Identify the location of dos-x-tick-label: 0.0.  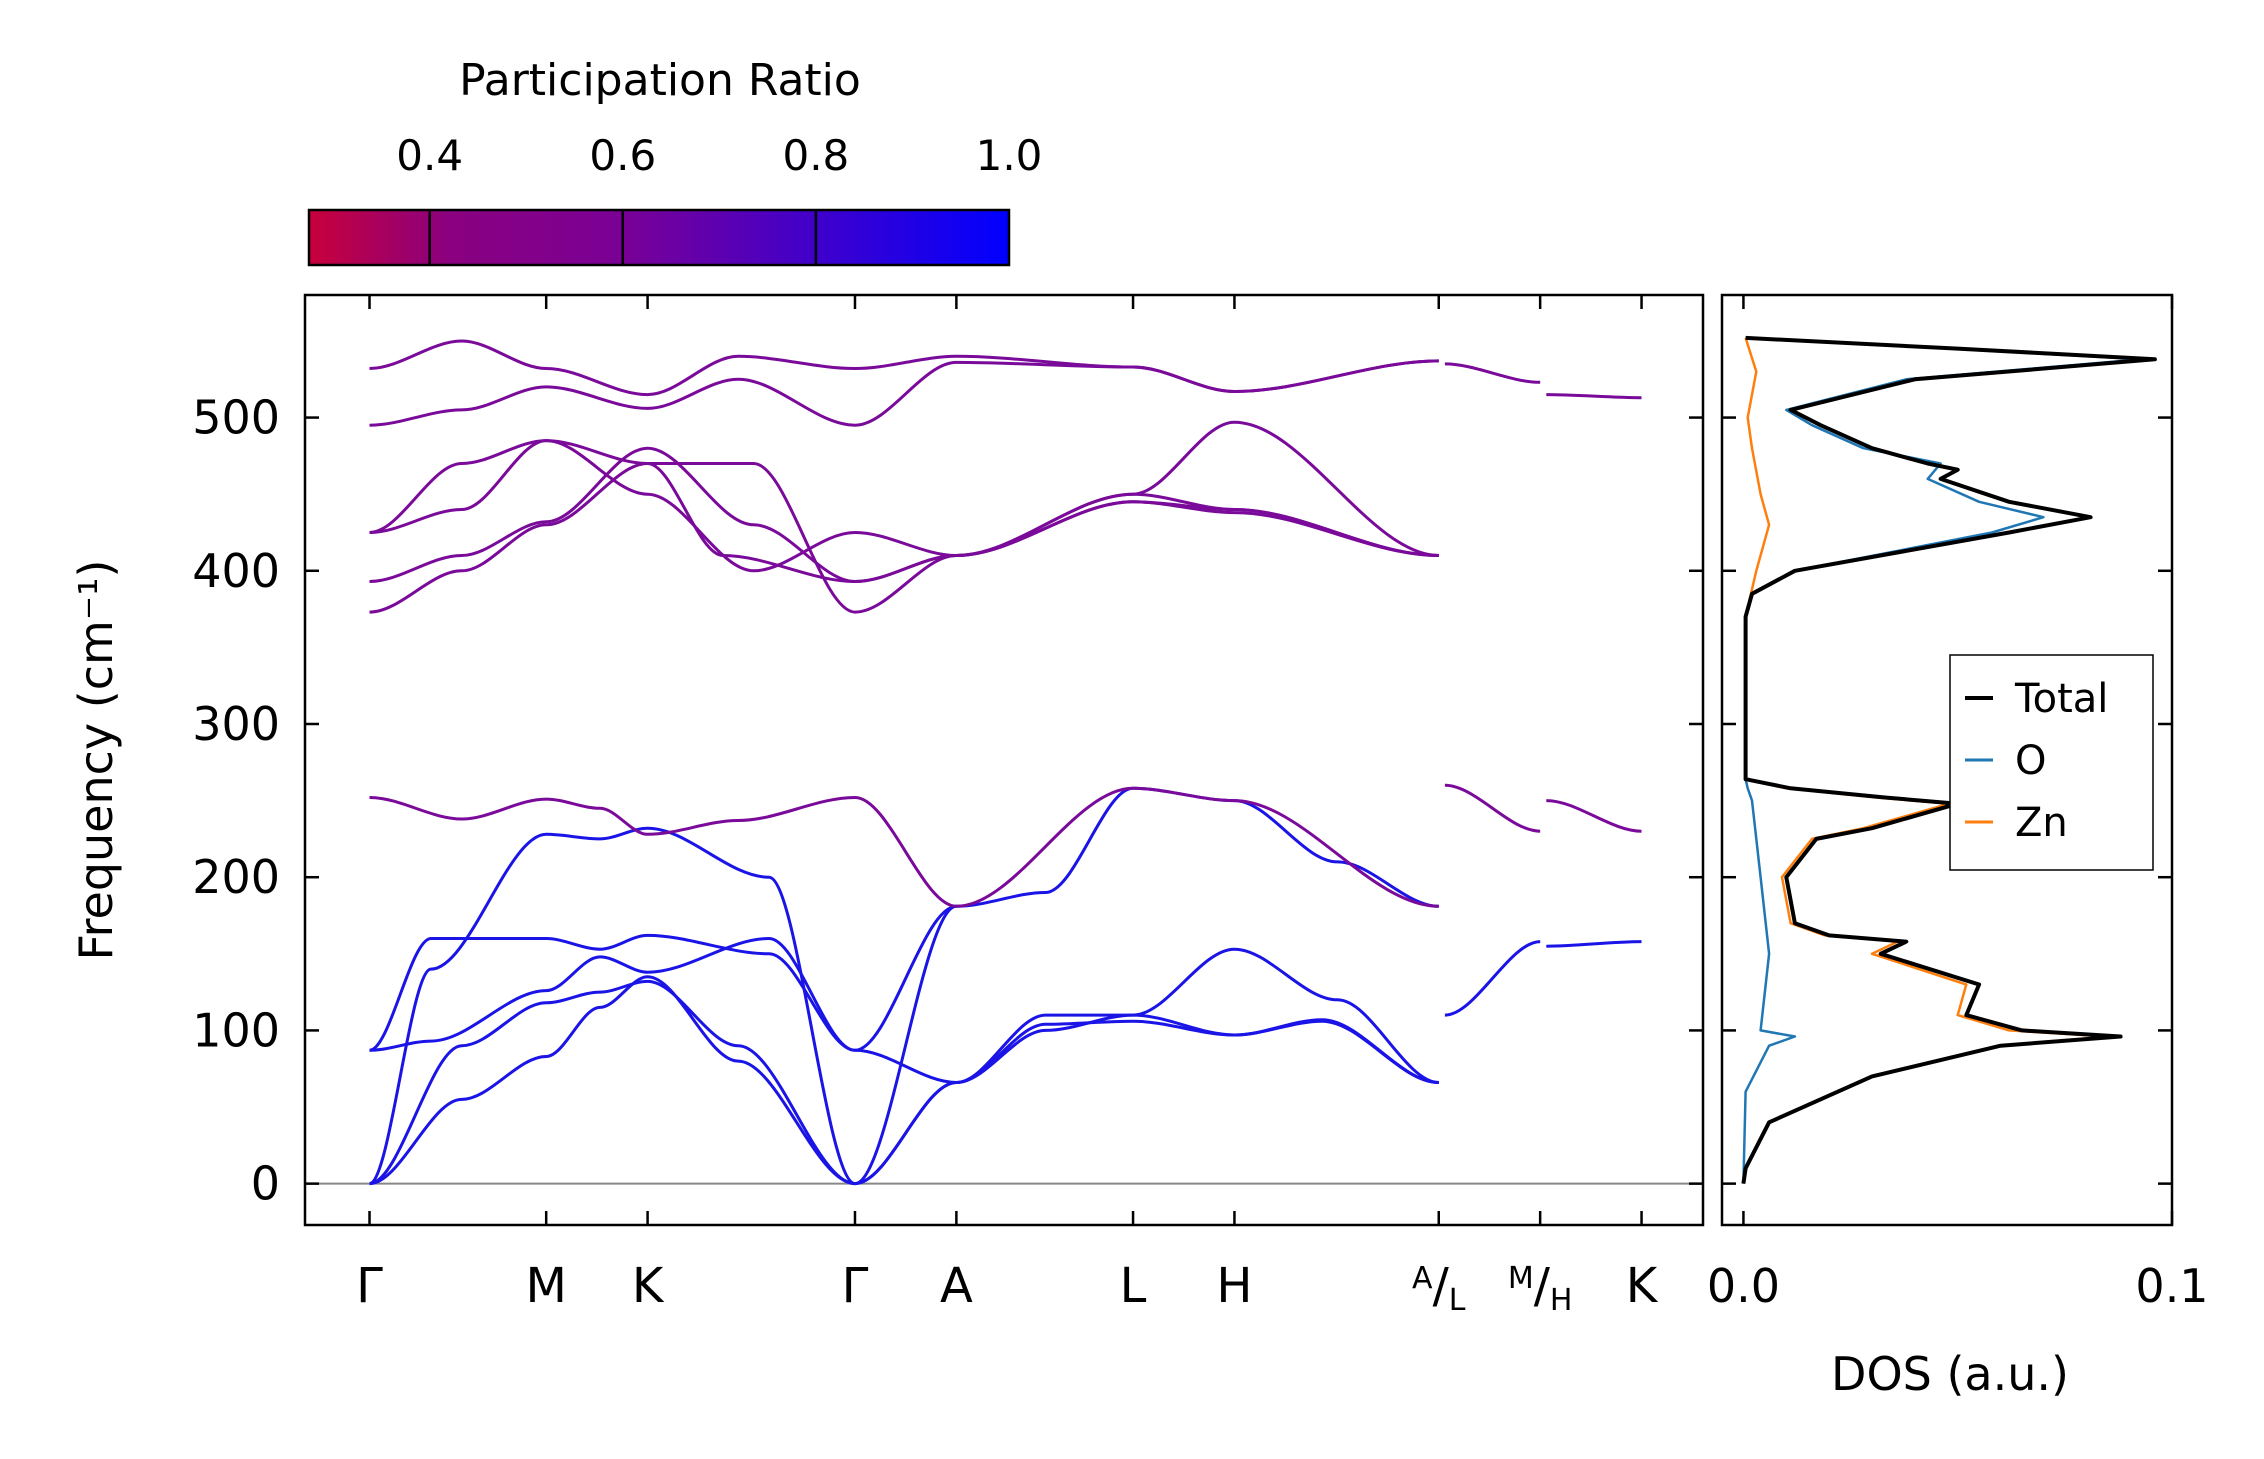
(1743, 1286).